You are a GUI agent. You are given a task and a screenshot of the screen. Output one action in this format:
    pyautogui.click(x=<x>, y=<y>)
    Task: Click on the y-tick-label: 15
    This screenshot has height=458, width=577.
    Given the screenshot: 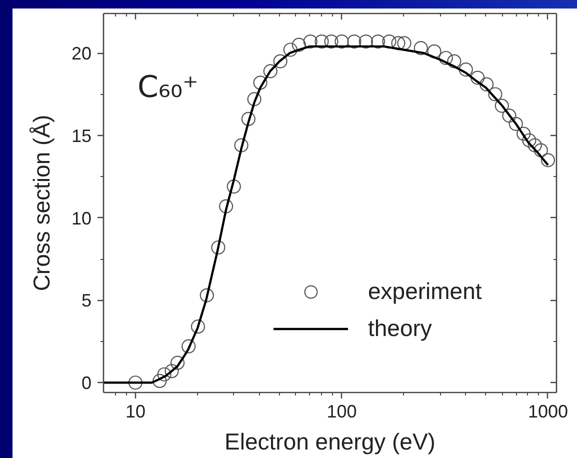 What is the action you would take?
    pyautogui.click(x=81, y=136)
    